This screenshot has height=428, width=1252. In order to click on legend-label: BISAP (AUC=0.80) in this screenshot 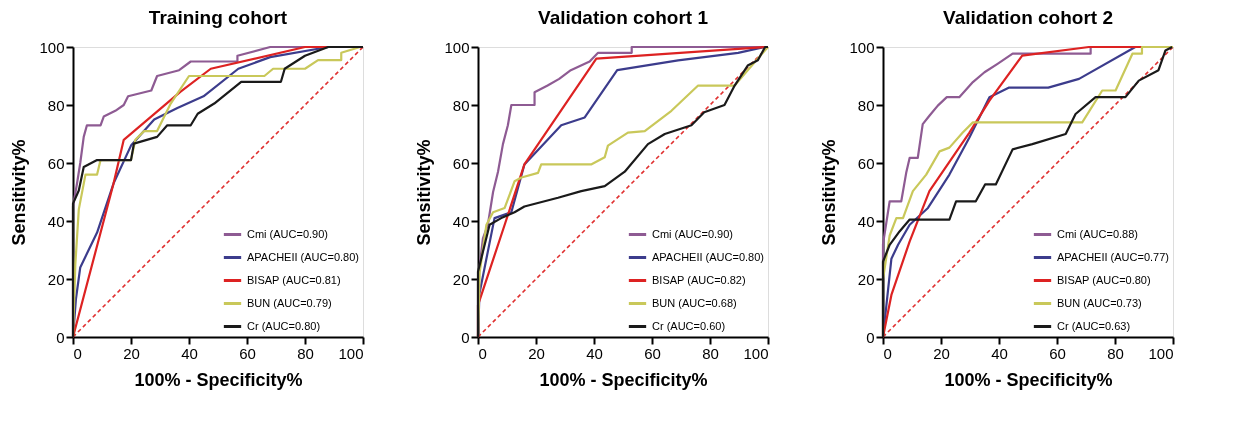, I will do `click(1104, 279)`.